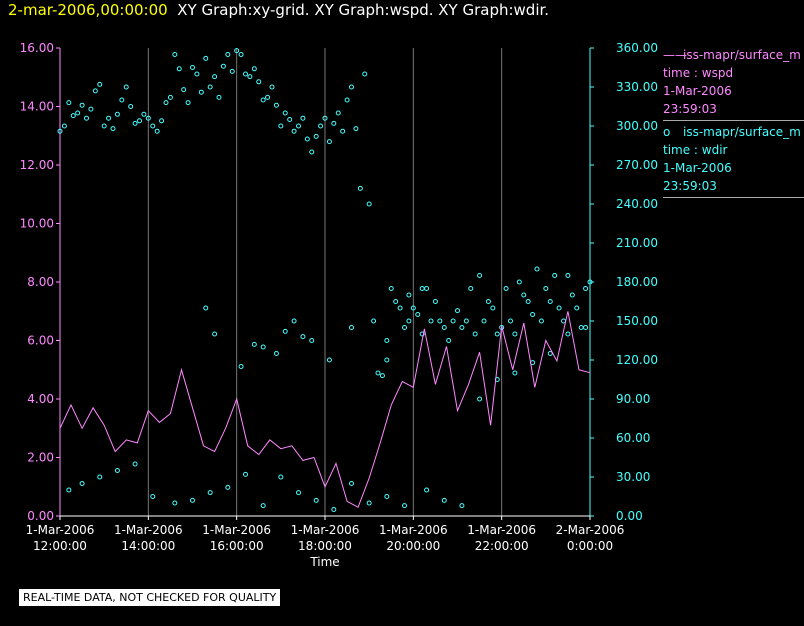 The width and height of the screenshot is (804, 626). I want to click on legend-date: 1-Mar-2006, so click(697, 91).